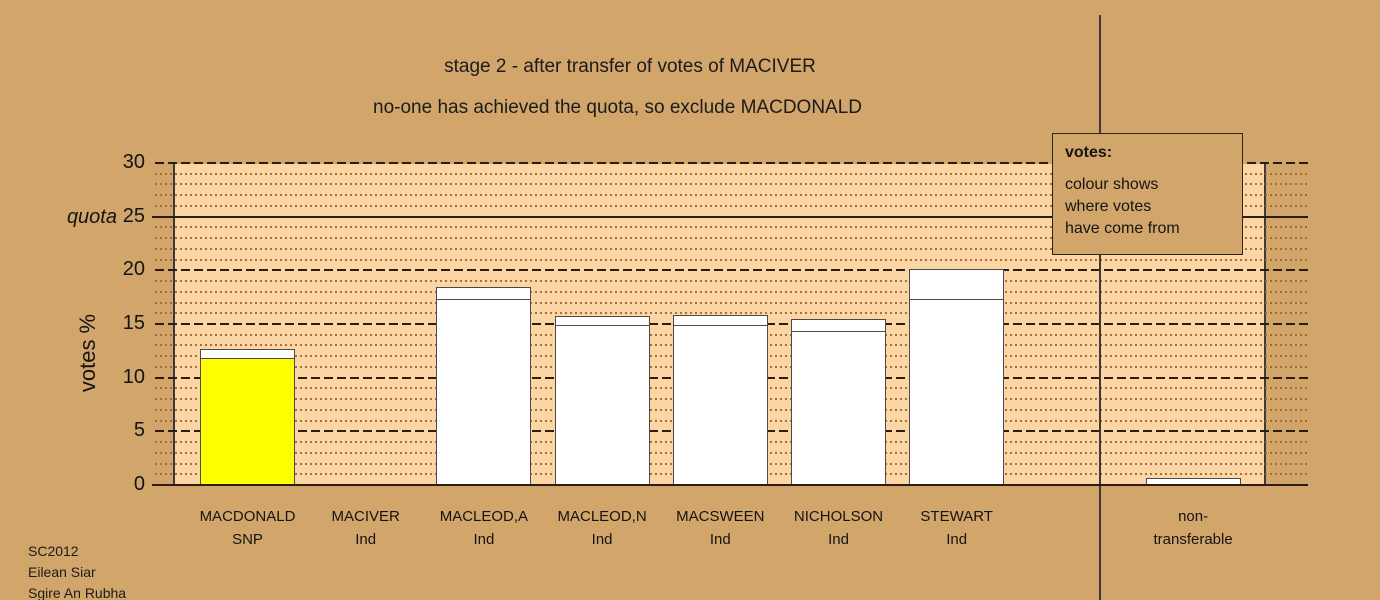 Image resolution: width=1380 pixels, height=600 pixels. What do you see at coordinates (720, 516) in the screenshot?
I see `x-label-macsween: MACSWEEN` at bounding box center [720, 516].